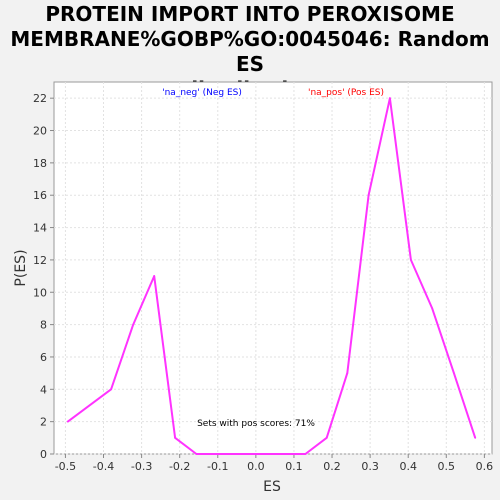 This screenshot has width=500, height=500. What do you see at coordinates (179, 466) in the screenshot?
I see `x-tick-label: -0.2` at bounding box center [179, 466].